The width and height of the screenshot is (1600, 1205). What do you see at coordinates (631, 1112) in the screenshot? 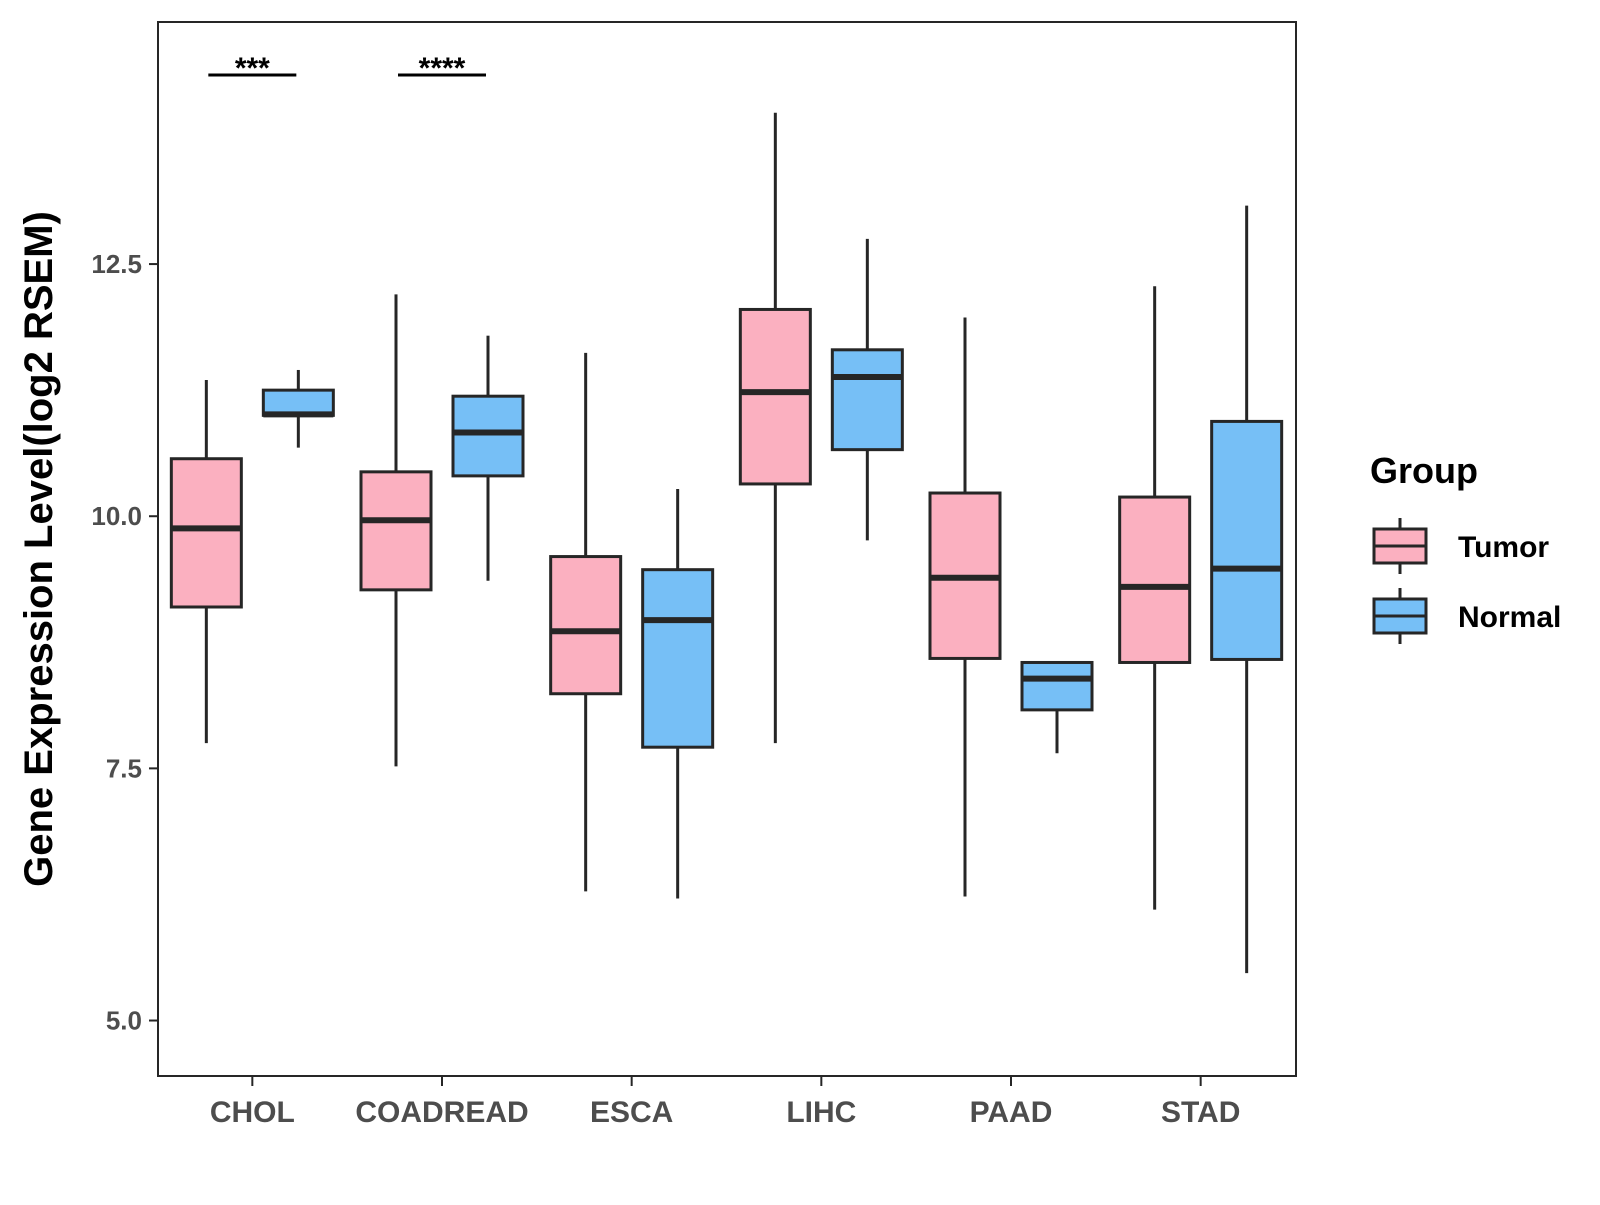
I see `x-tick-label-esca: ESCA` at bounding box center [631, 1112].